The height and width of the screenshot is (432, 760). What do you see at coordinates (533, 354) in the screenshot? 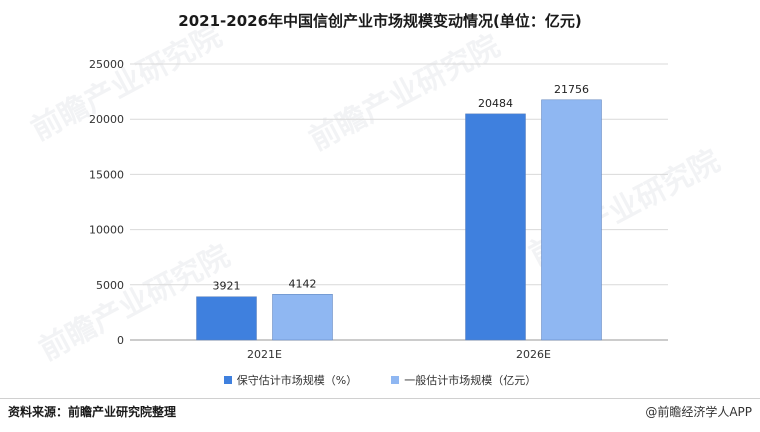
I see `x-tick-label: 2026E` at bounding box center [533, 354].